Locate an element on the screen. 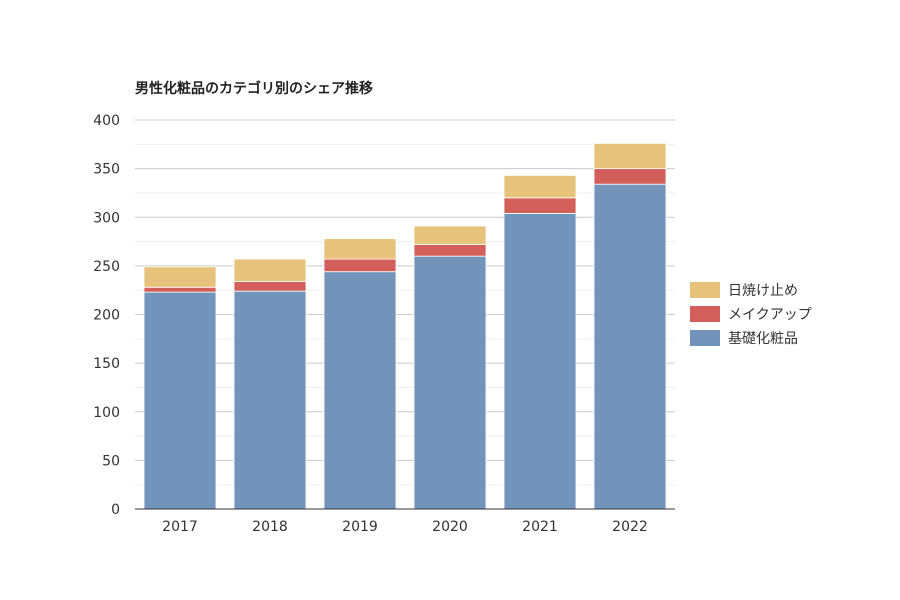 The image size is (900, 600). y-tick-label: 200 is located at coordinates (106, 316).